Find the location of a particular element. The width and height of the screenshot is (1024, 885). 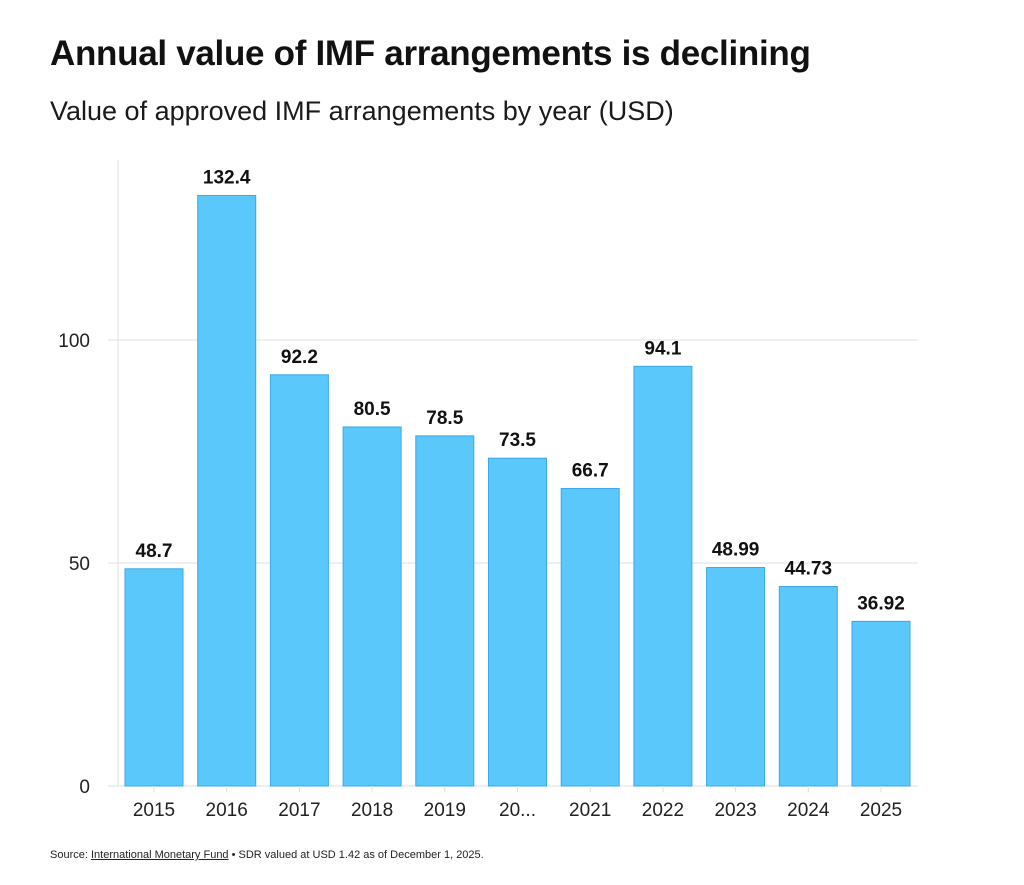

x-tick-label: 2023 is located at coordinates (735, 810).